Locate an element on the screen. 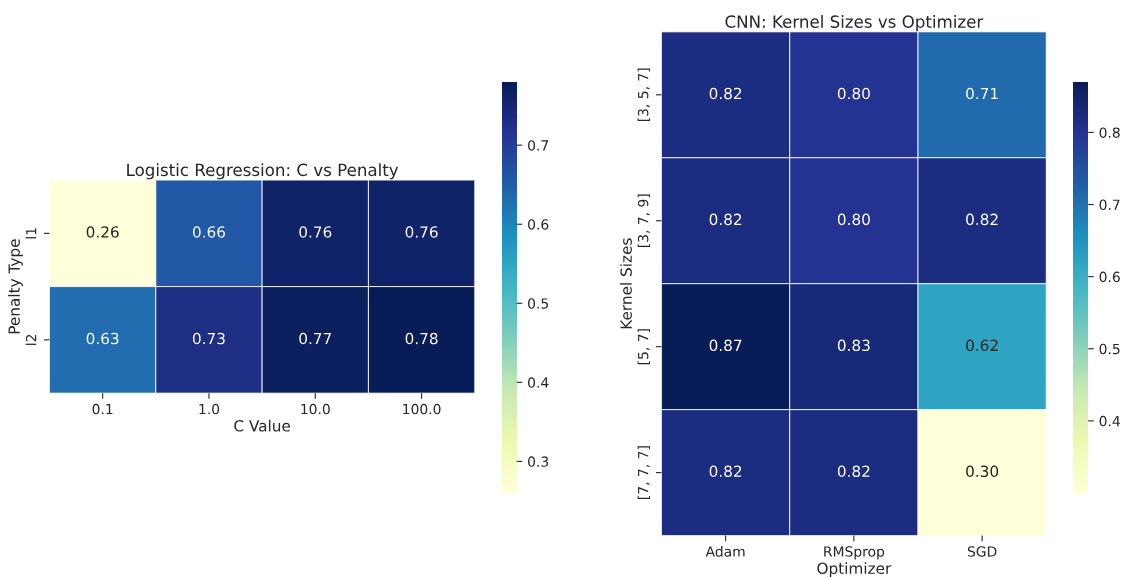 The width and height of the screenshot is (1125, 579). y-tick-label: l1 is located at coordinates (31, 233).